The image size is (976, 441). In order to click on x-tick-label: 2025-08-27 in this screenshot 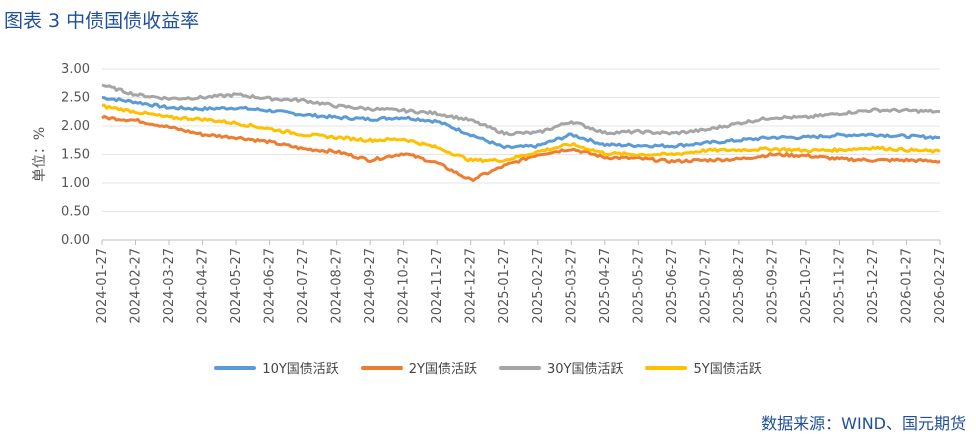, I will do `click(739, 286)`.